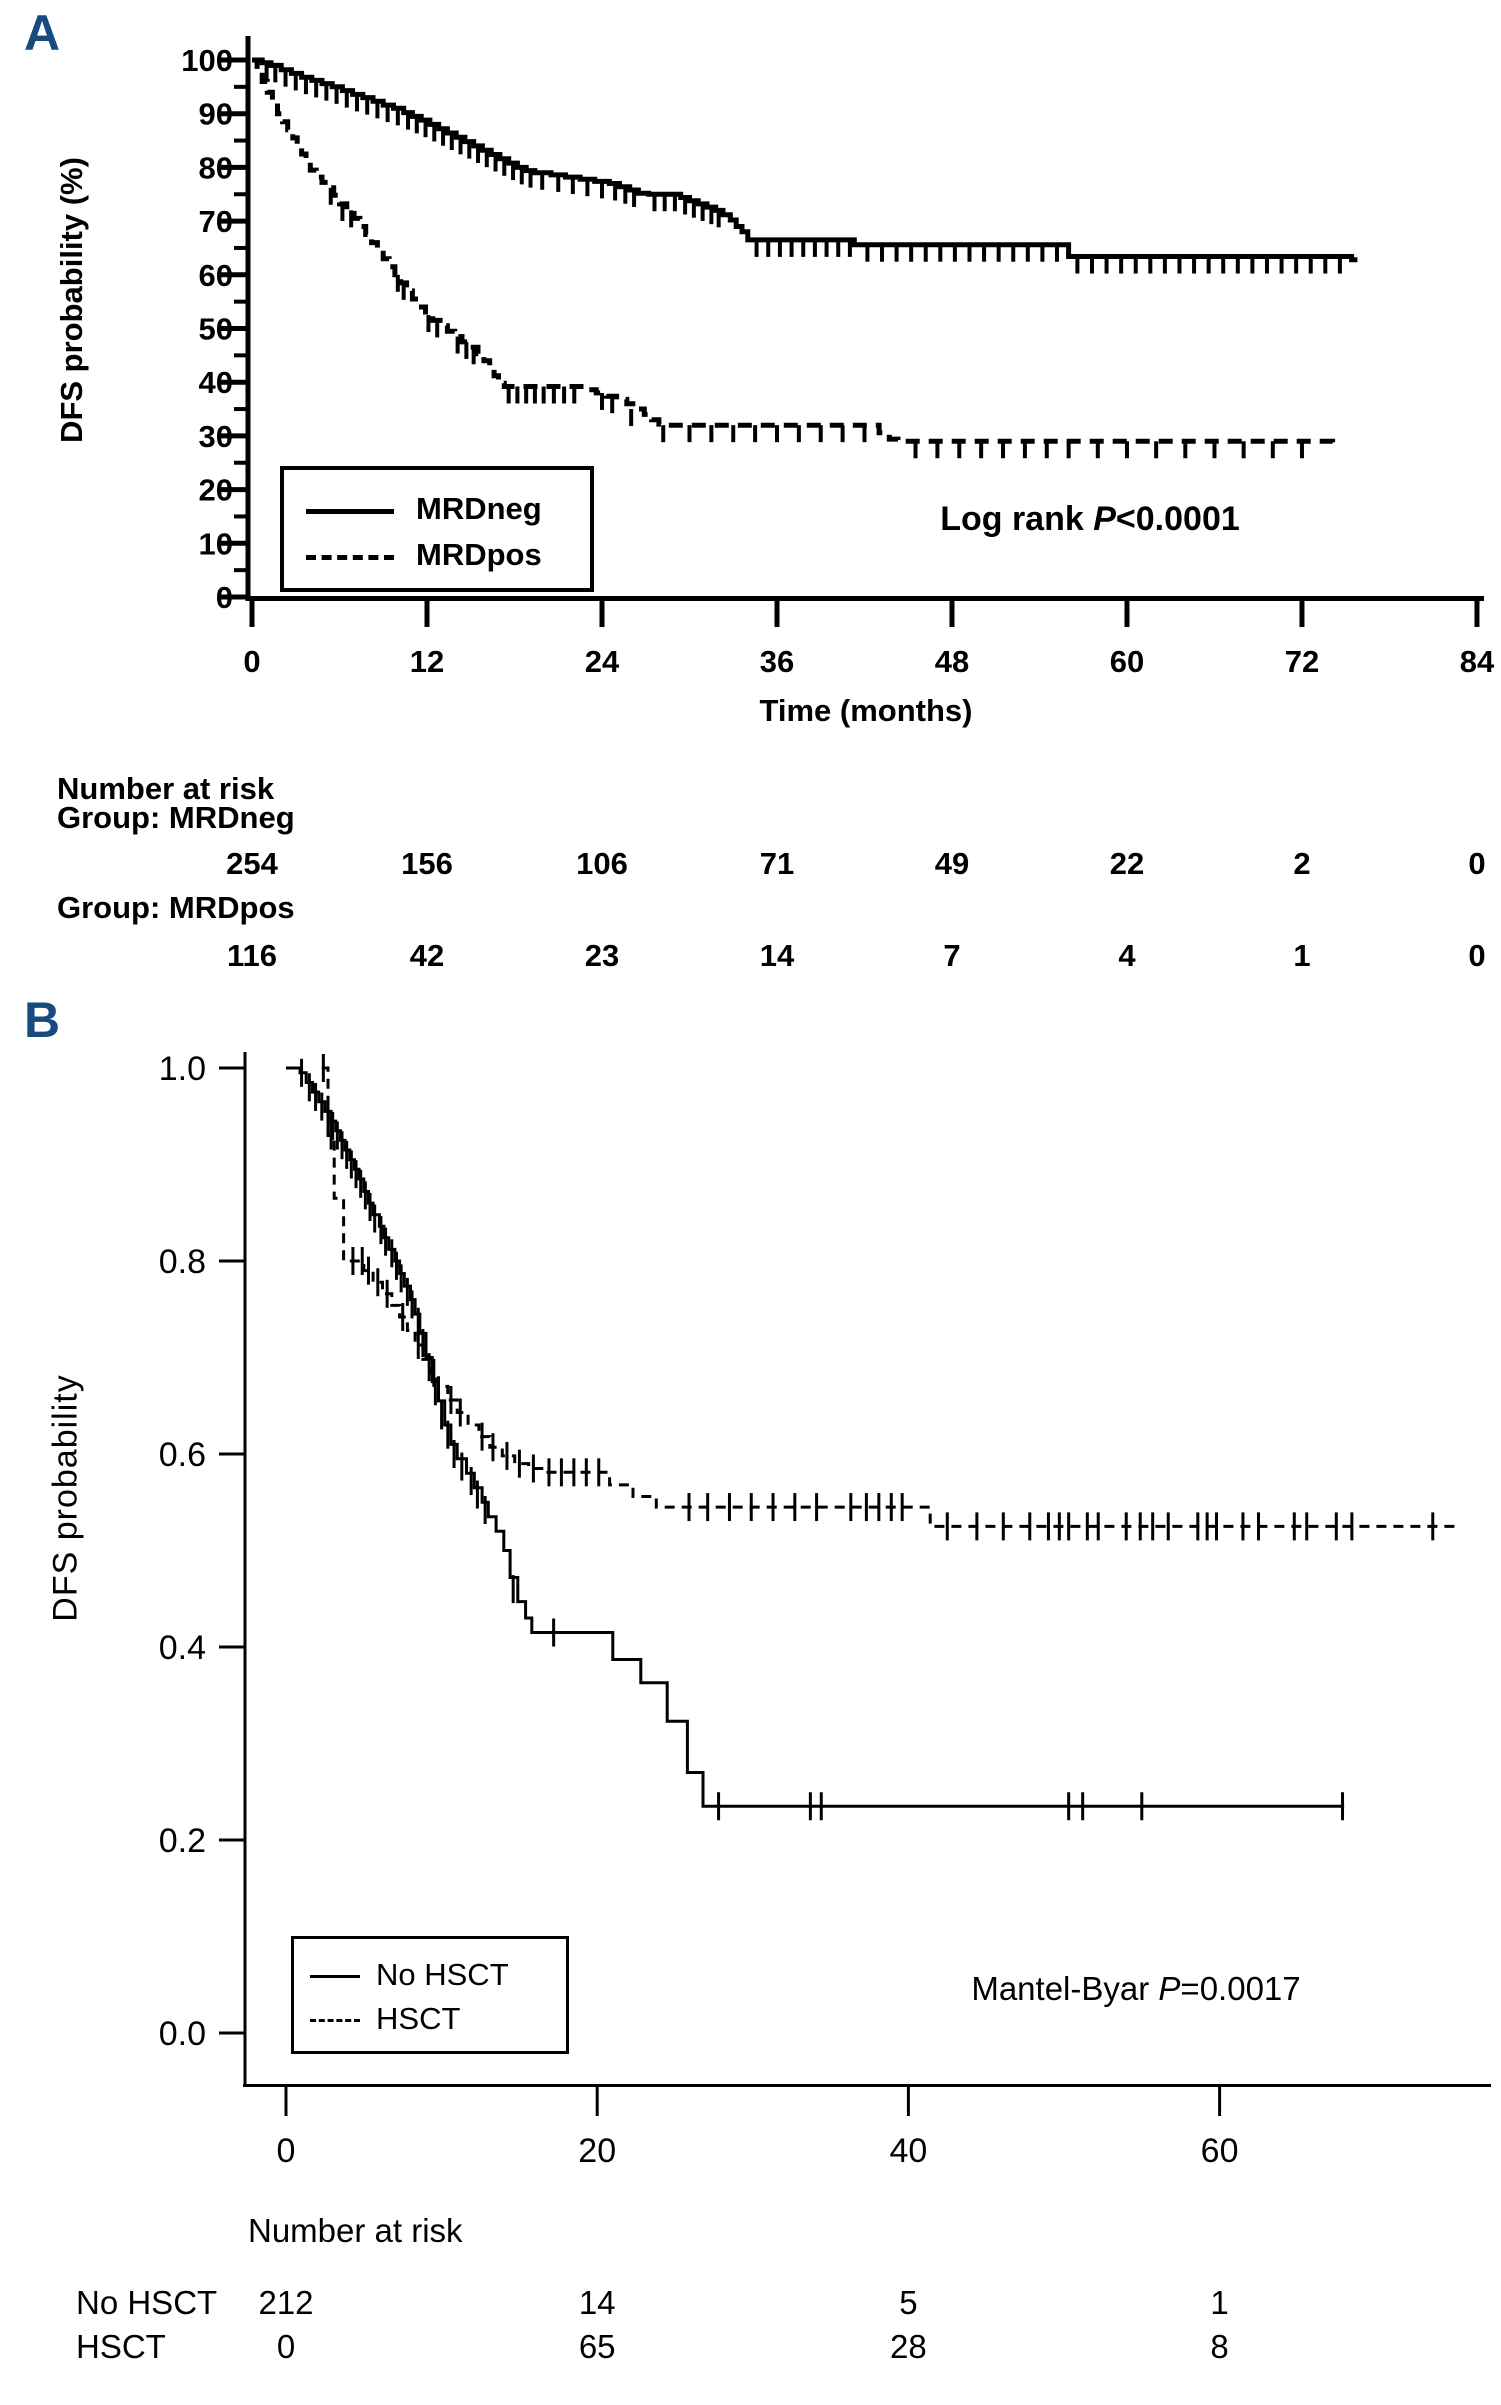 This screenshot has width=1501, height=2405. Describe the element at coordinates (121, 2346) in the screenshot. I see `panel-b-risk-row2-label: HSCT` at that location.